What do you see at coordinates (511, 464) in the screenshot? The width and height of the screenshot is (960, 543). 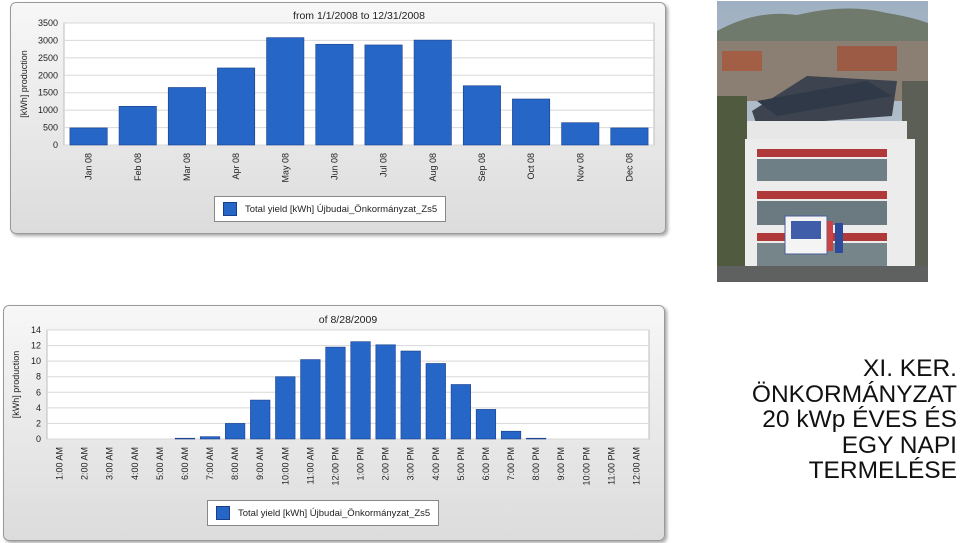 I see `x-tick-label: 7:00 PM` at bounding box center [511, 464].